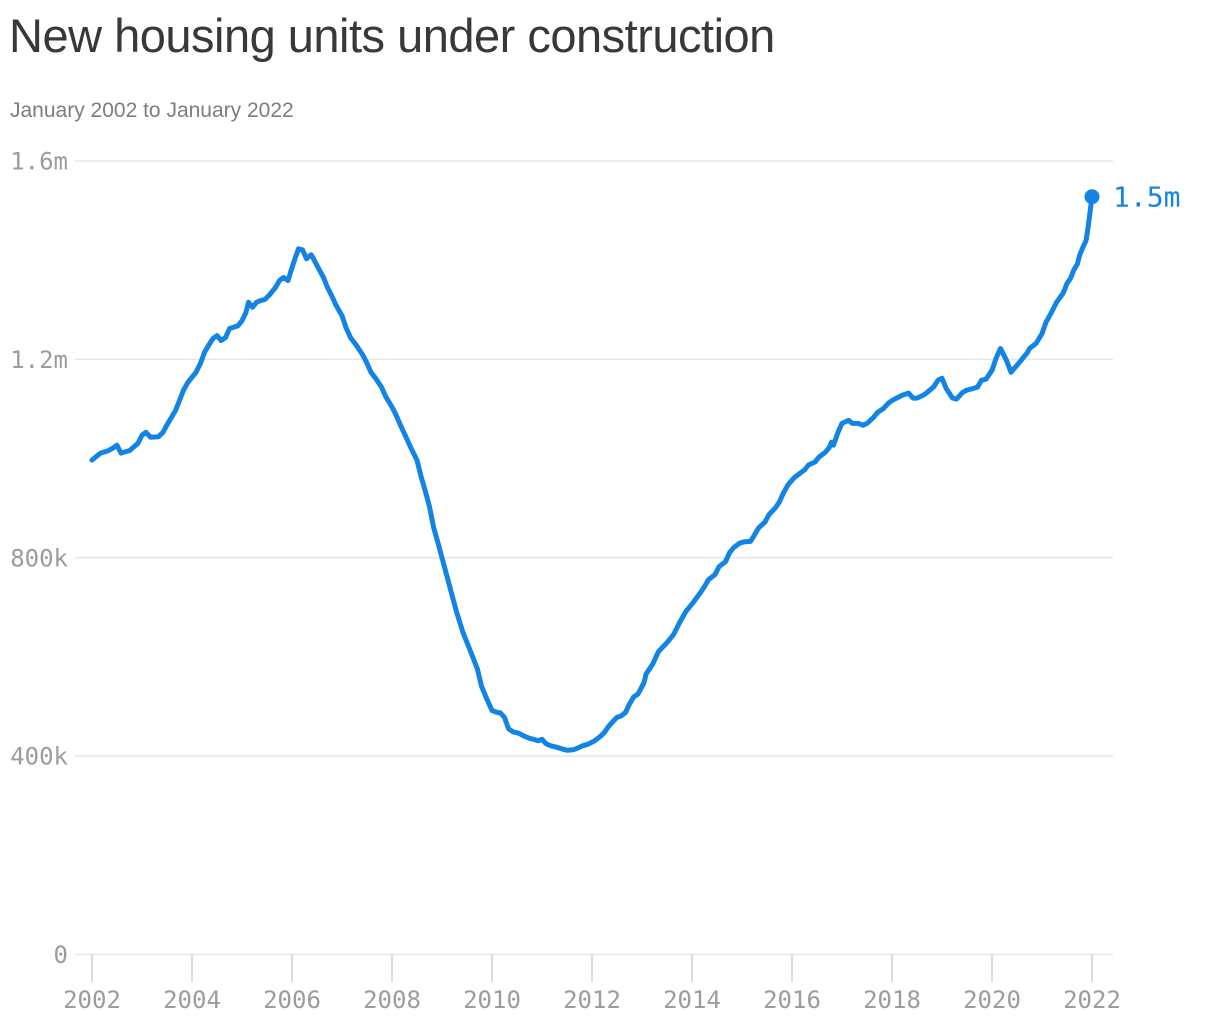 The image size is (1220, 1020). Describe the element at coordinates (39, 360) in the screenshot. I see `y-axis-label-1.2m: 1.2m` at that location.